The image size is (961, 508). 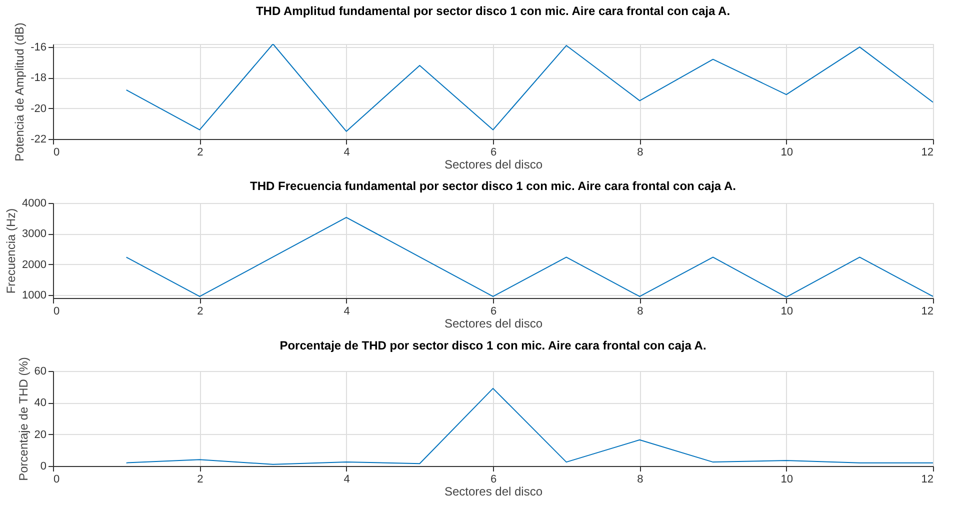 I want to click on y-tick-label: -20, so click(x=38, y=108).